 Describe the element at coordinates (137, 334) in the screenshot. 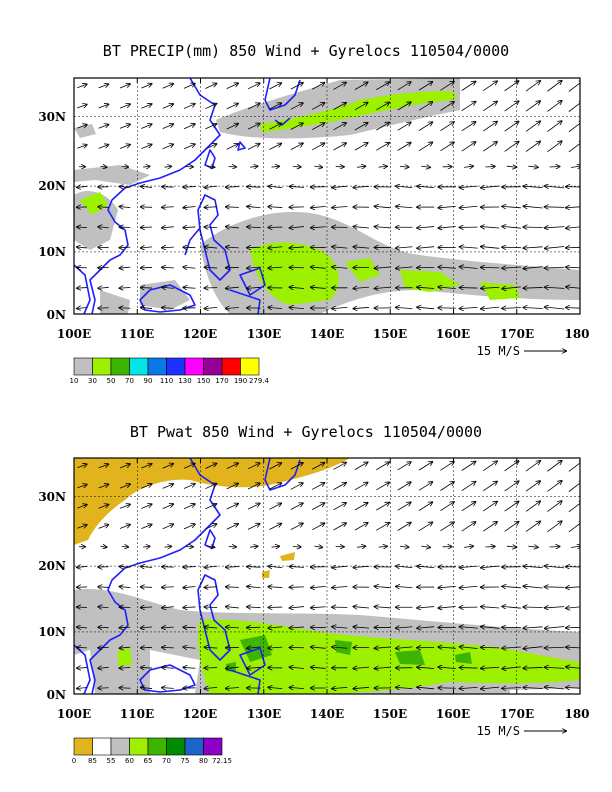

I see `map1-lon-label: 110E` at that location.